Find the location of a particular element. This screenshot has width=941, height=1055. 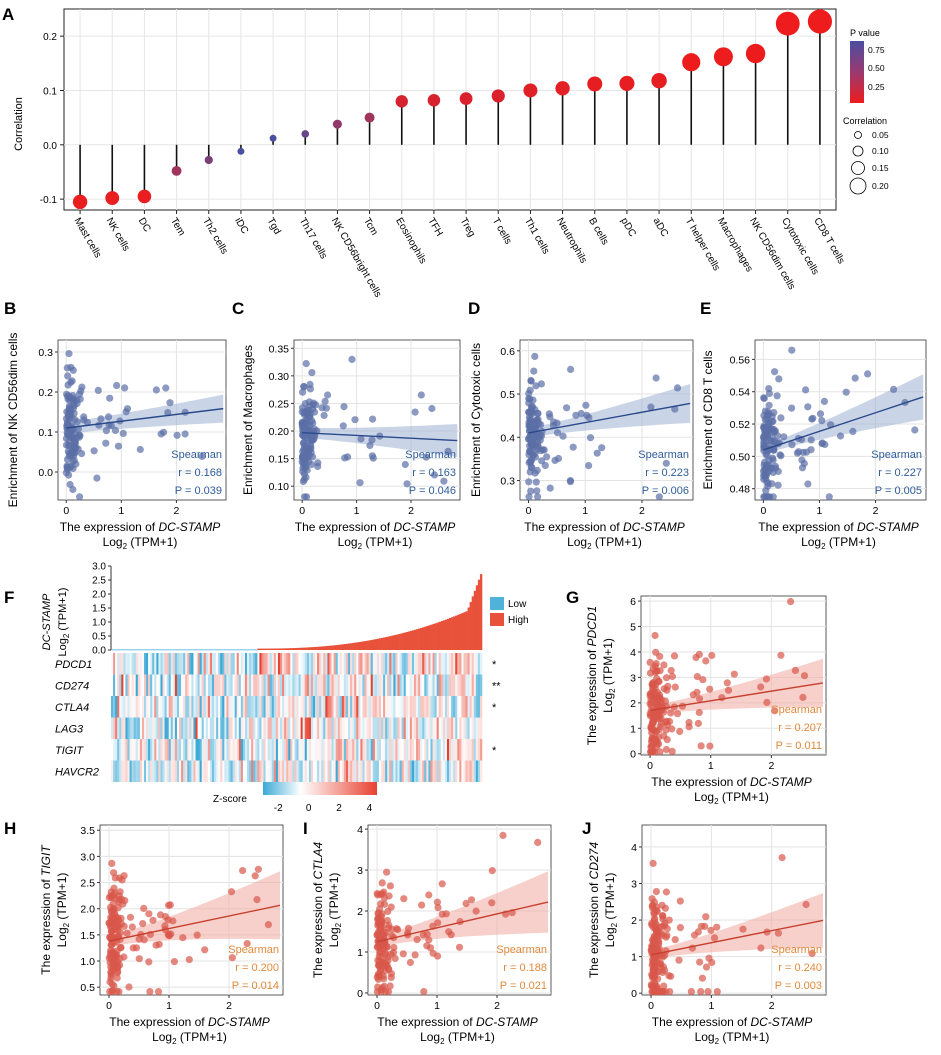

fit-line is located at coordinates (194, 923).